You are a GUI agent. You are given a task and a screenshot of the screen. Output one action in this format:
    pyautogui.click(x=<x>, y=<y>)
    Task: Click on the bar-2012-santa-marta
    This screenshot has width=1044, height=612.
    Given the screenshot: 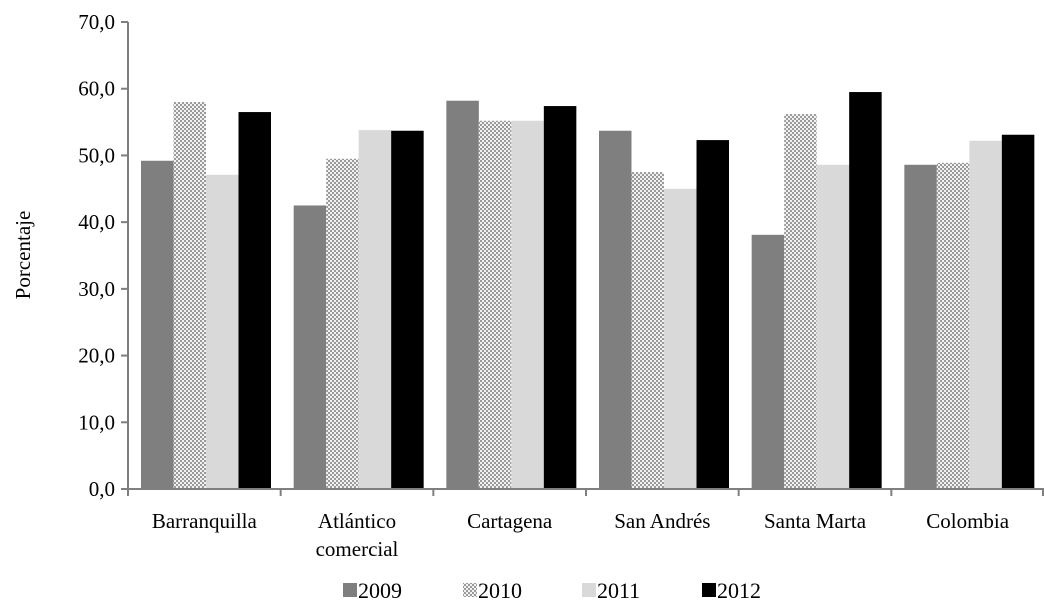 What is the action you would take?
    pyautogui.click(x=865, y=291)
    